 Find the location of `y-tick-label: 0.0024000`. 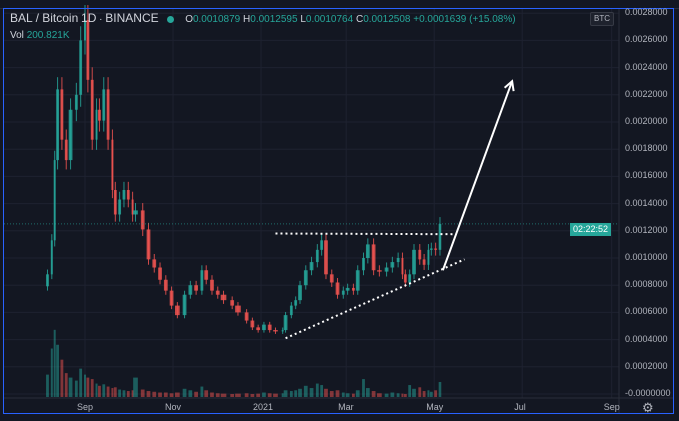

y-tick-label: 0.0024000 is located at coordinates (646, 66).